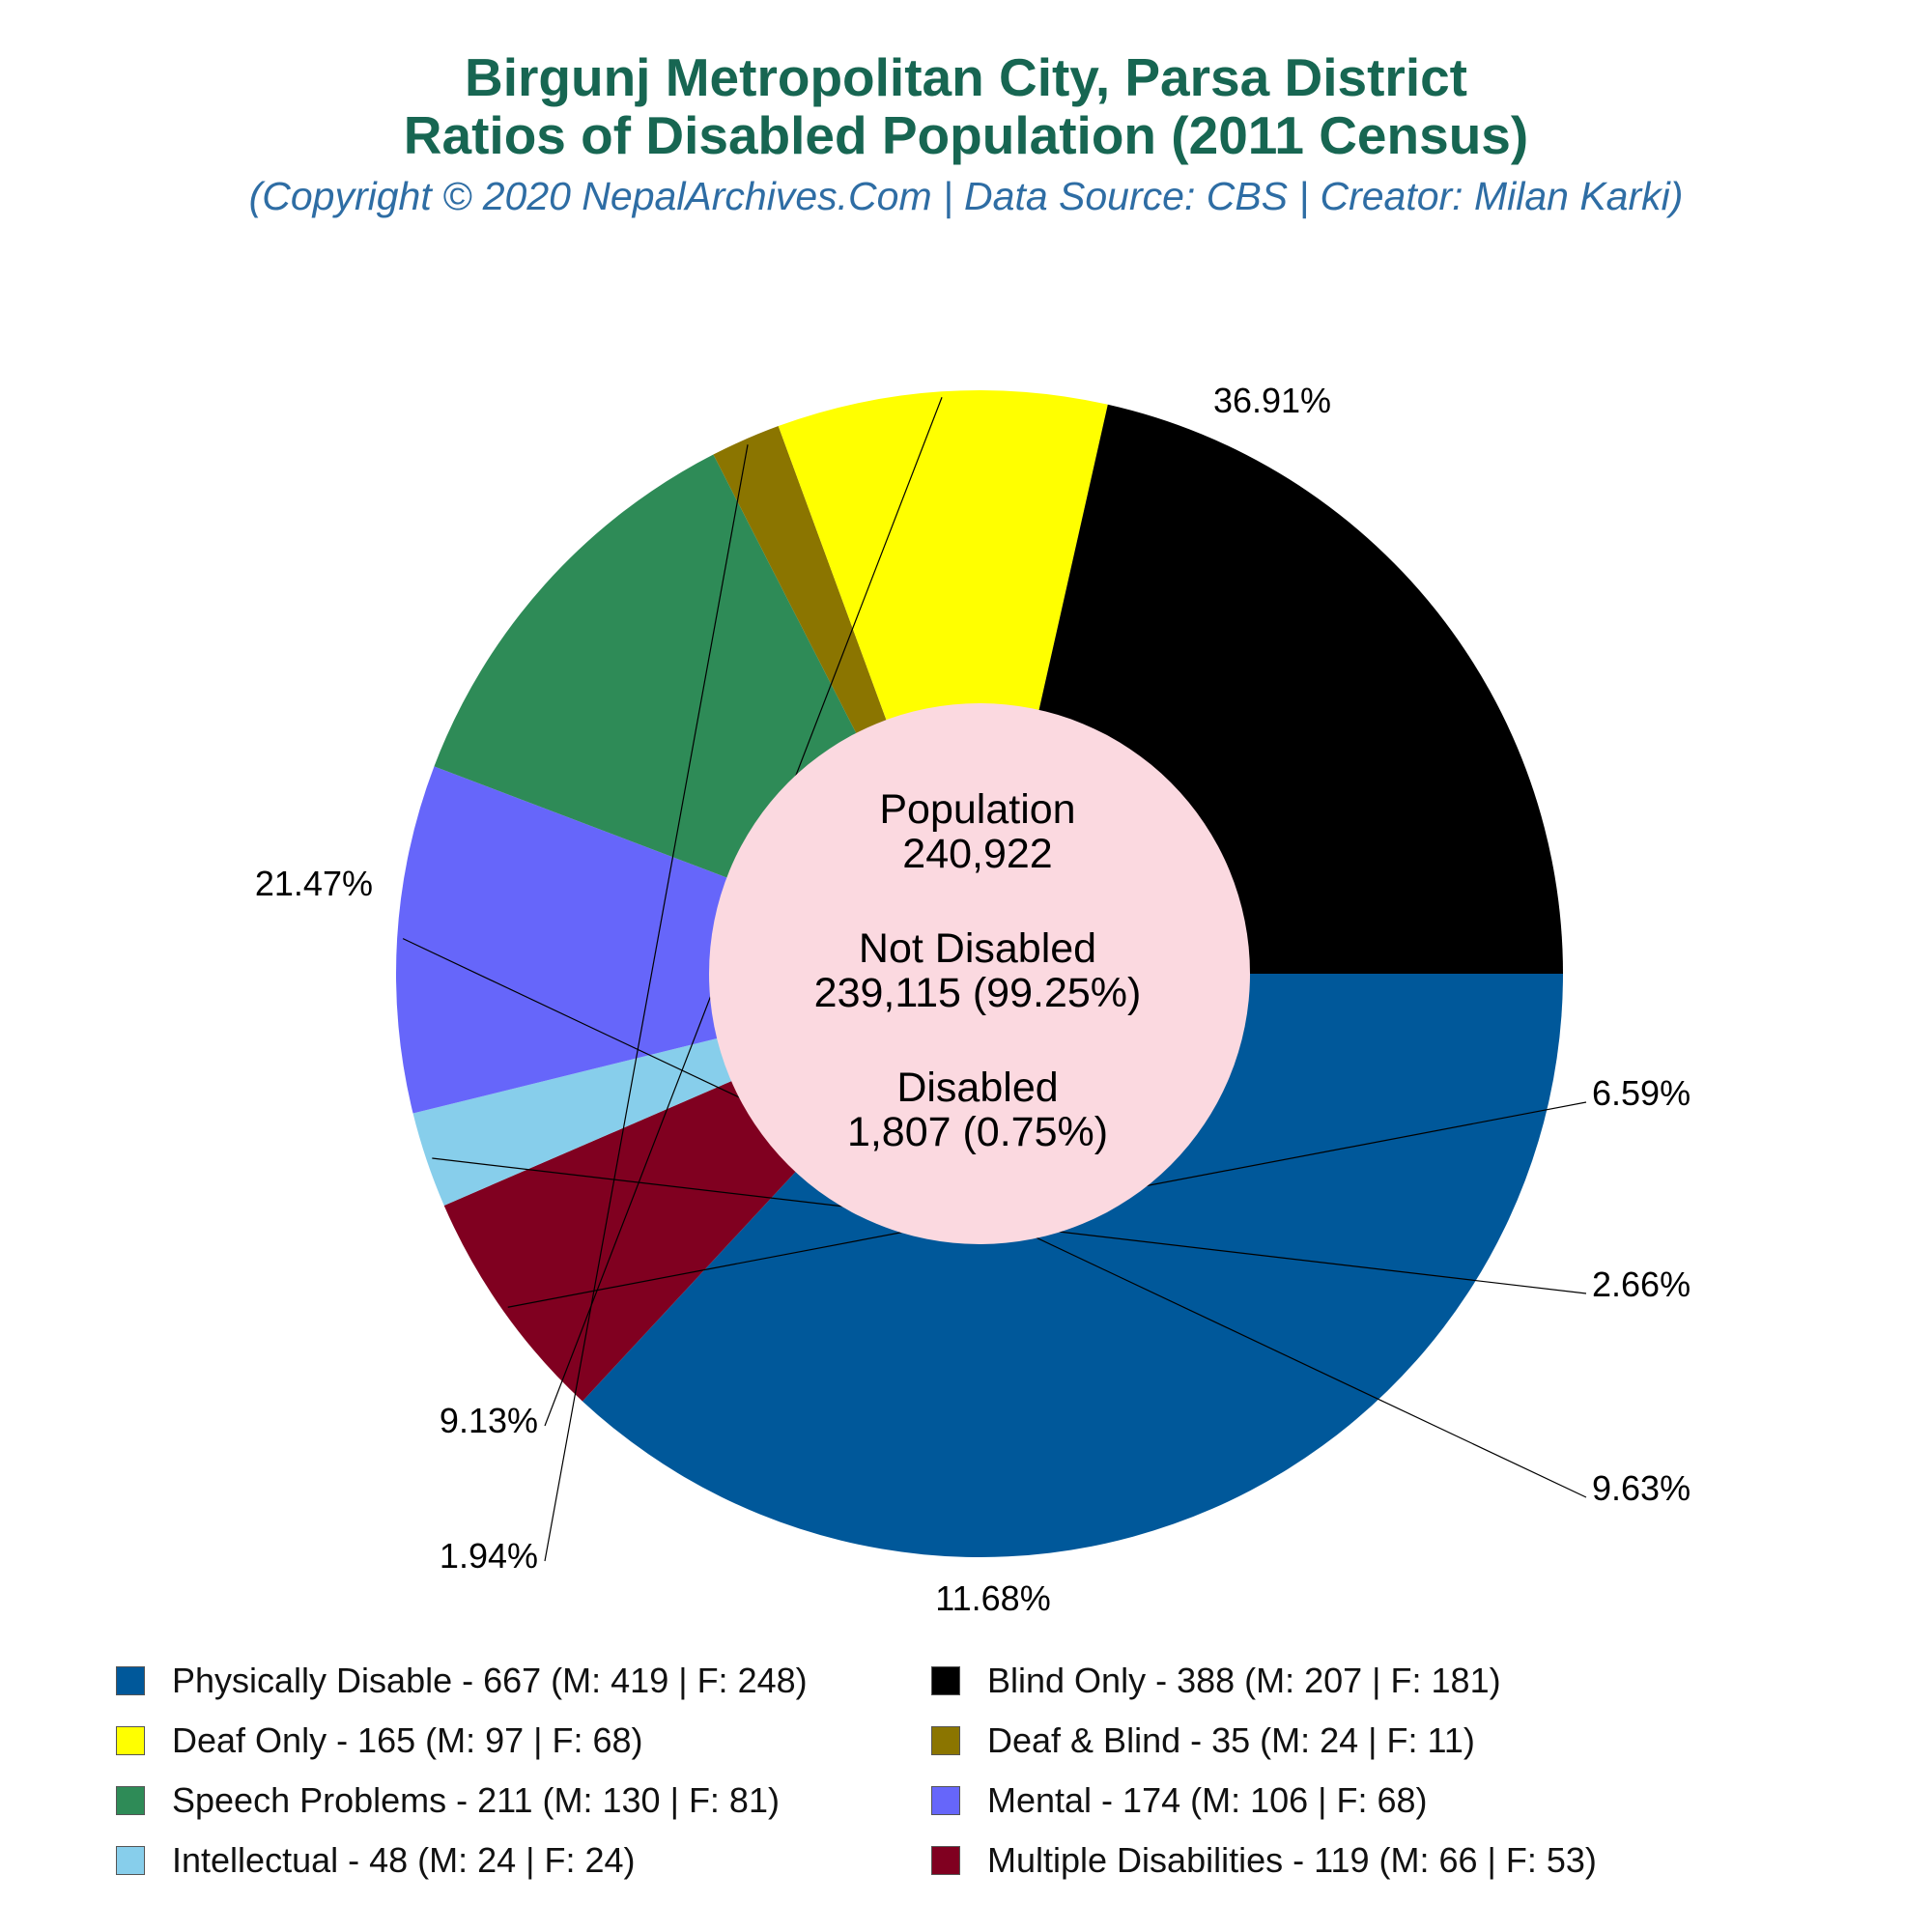 Image resolution: width=1932 pixels, height=1932 pixels. What do you see at coordinates (1207, 1800) in the screenshot?
I see `legend-label: Mental - 174 (M: 106 | F: 68)` at bounding box center [1207, 1800].